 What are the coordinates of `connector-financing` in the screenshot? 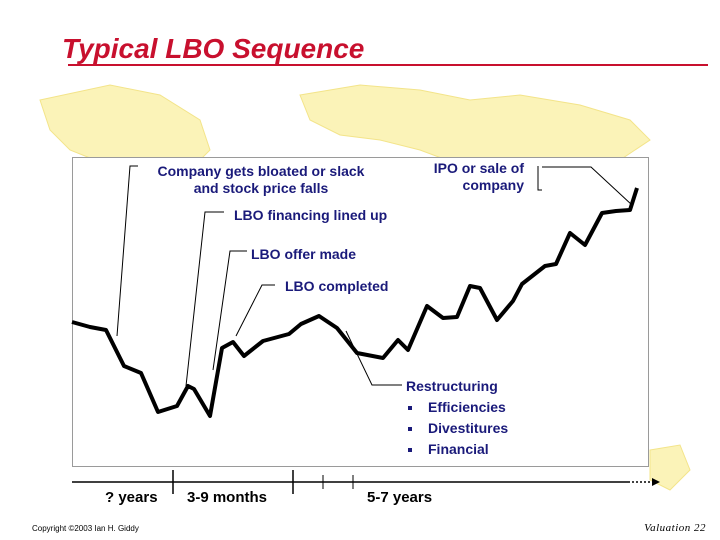 It's located at (204, 299).